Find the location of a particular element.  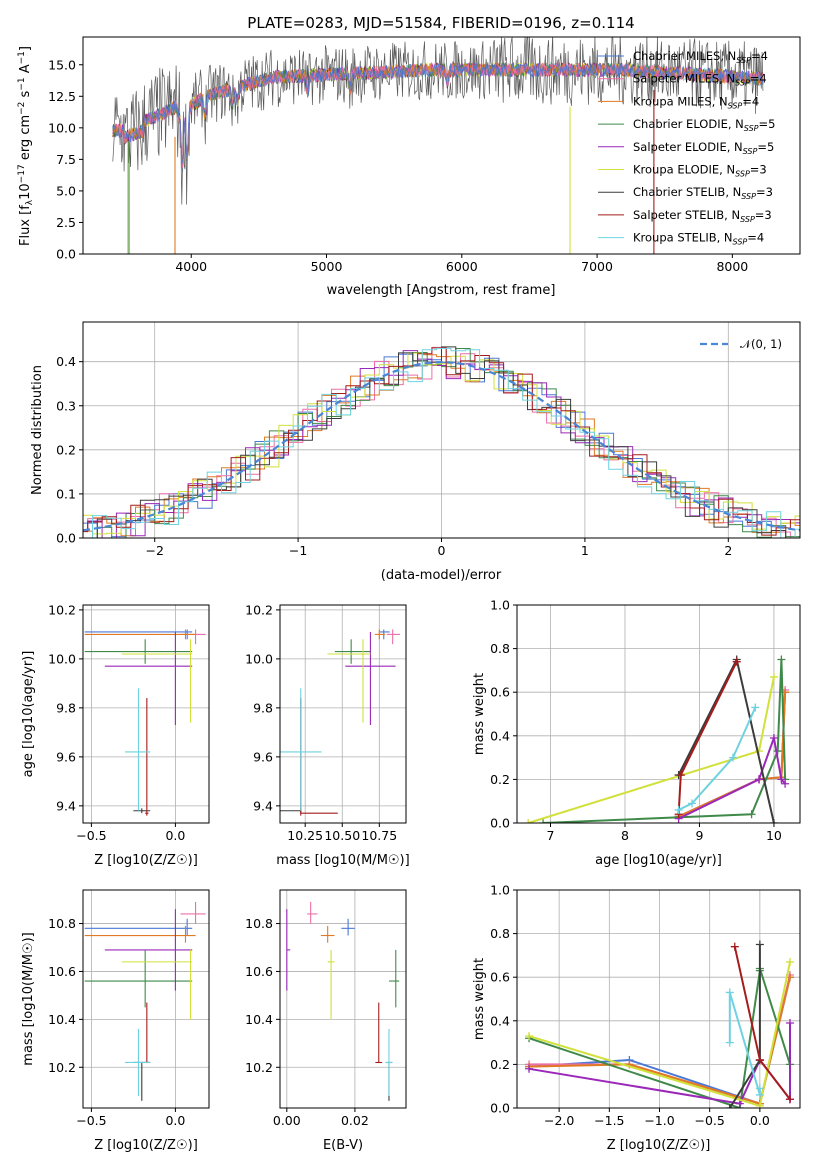

ebv-mass-panel is located at coordinates (343, 999).